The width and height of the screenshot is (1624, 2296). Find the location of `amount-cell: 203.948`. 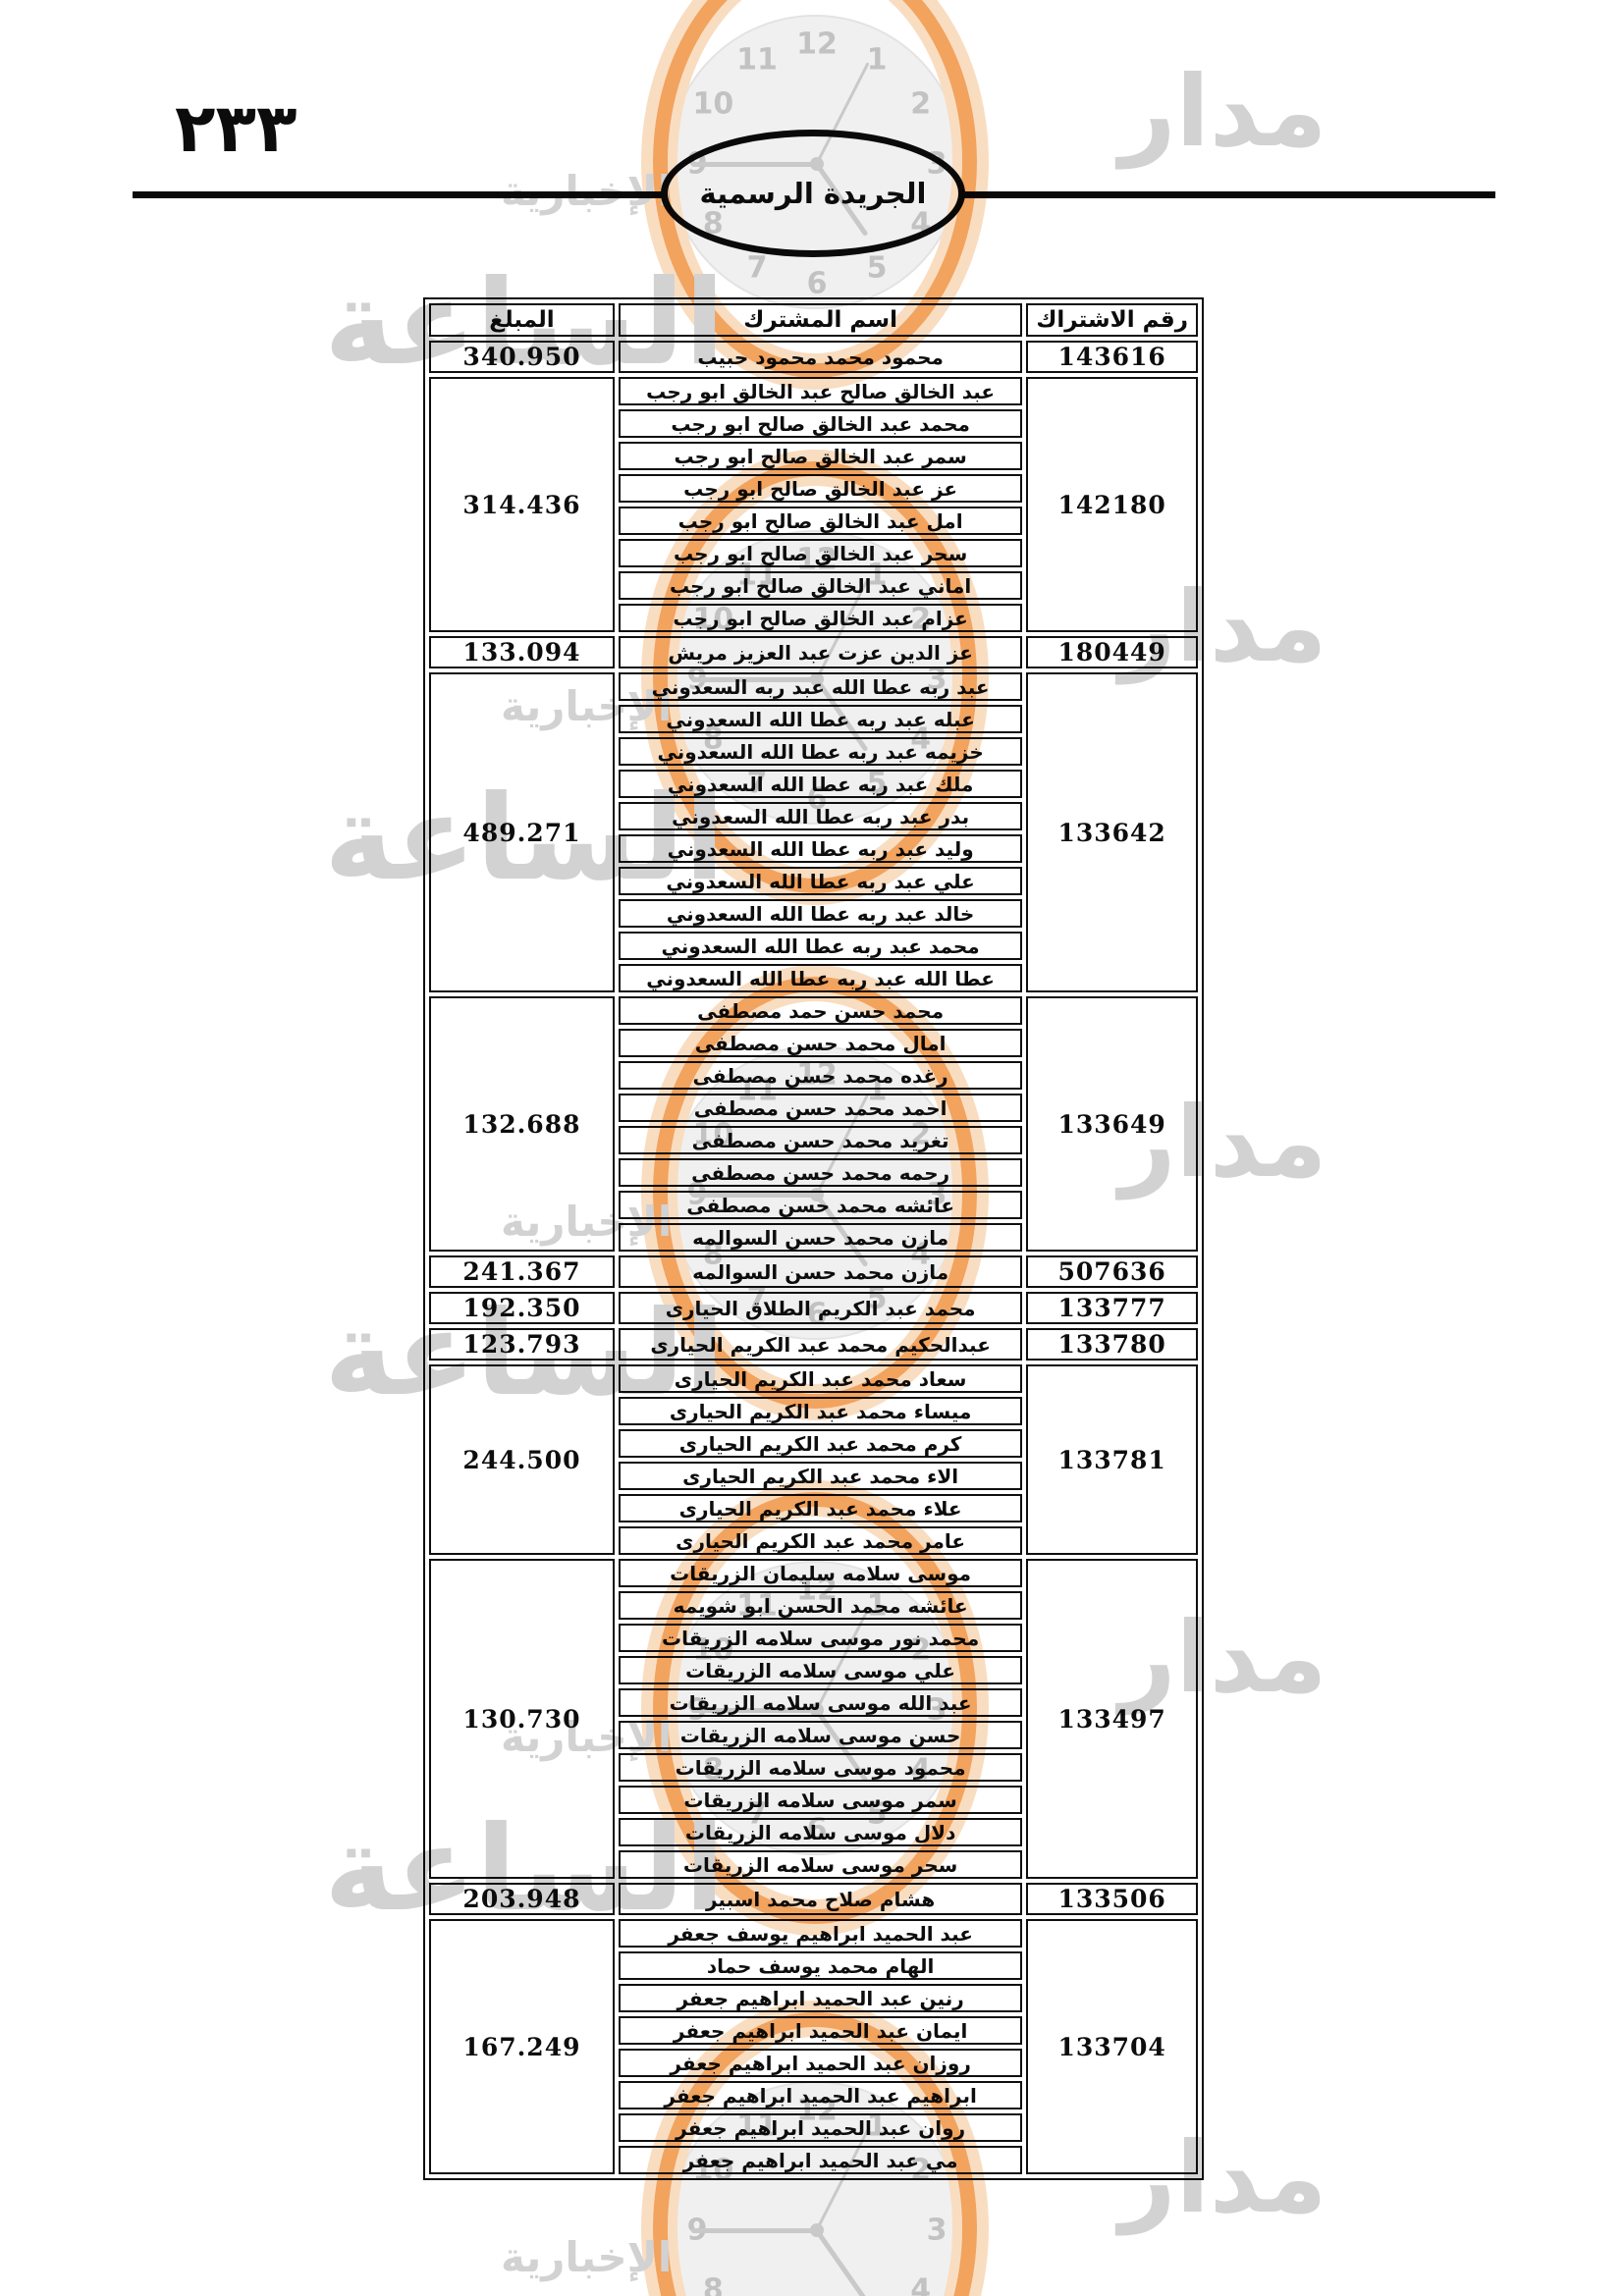

amount-cell: 203.948 is located at coordinates (522, 1899).